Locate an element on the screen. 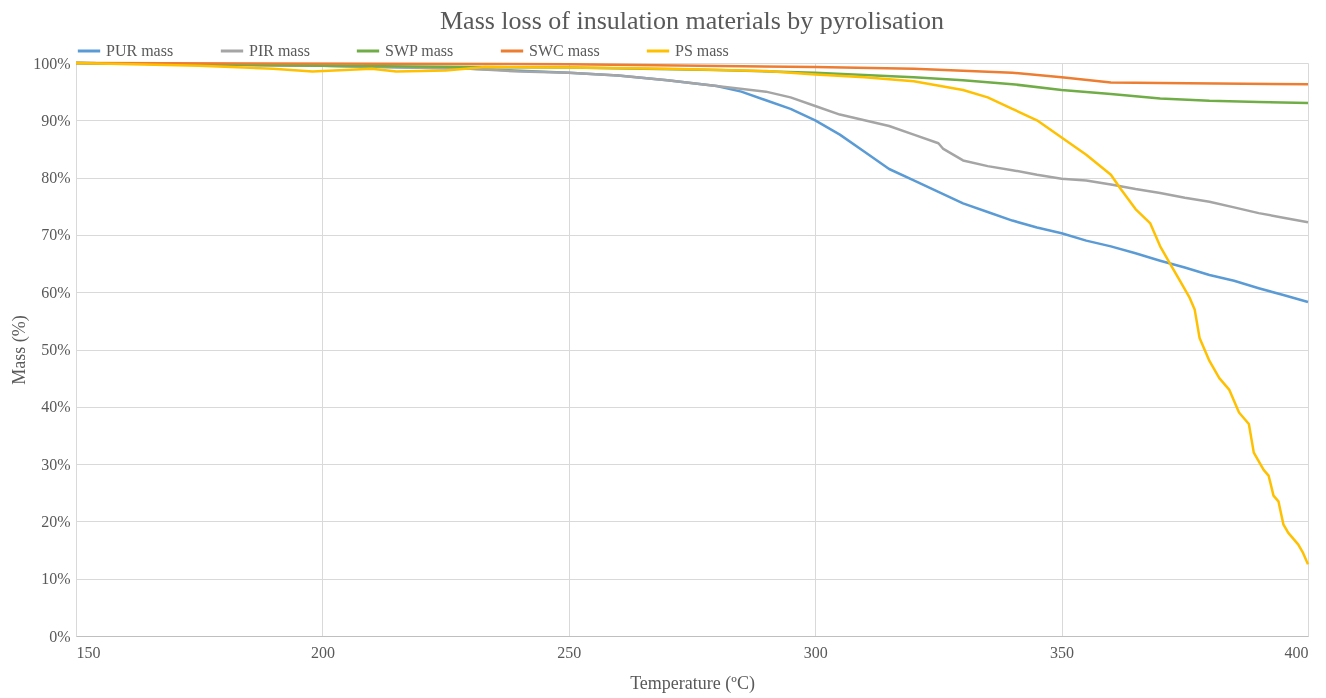 The image size is (1326, 698). legend-label: PUR mass is located at coordinates (140, 50).